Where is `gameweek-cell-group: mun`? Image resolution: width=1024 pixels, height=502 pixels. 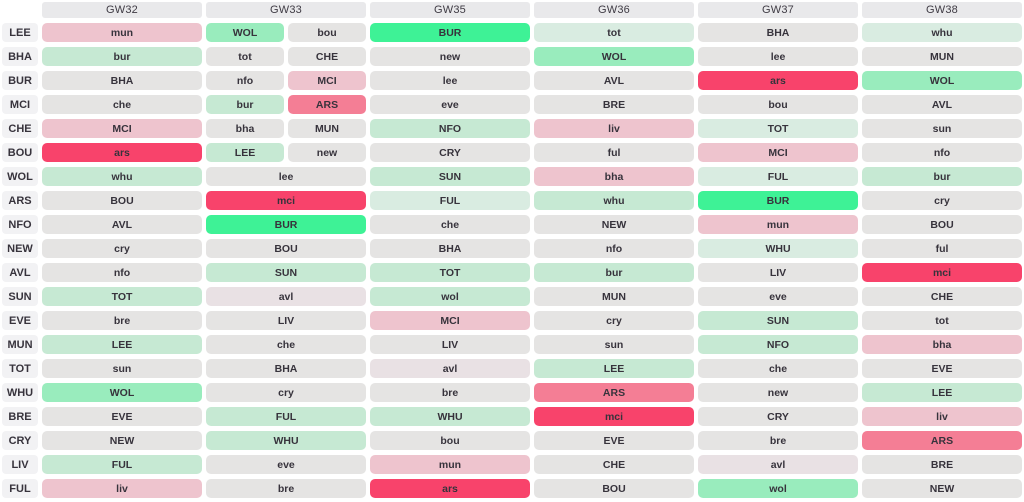
gameweek-cell-group: mun is located at coordinates (450, 464).